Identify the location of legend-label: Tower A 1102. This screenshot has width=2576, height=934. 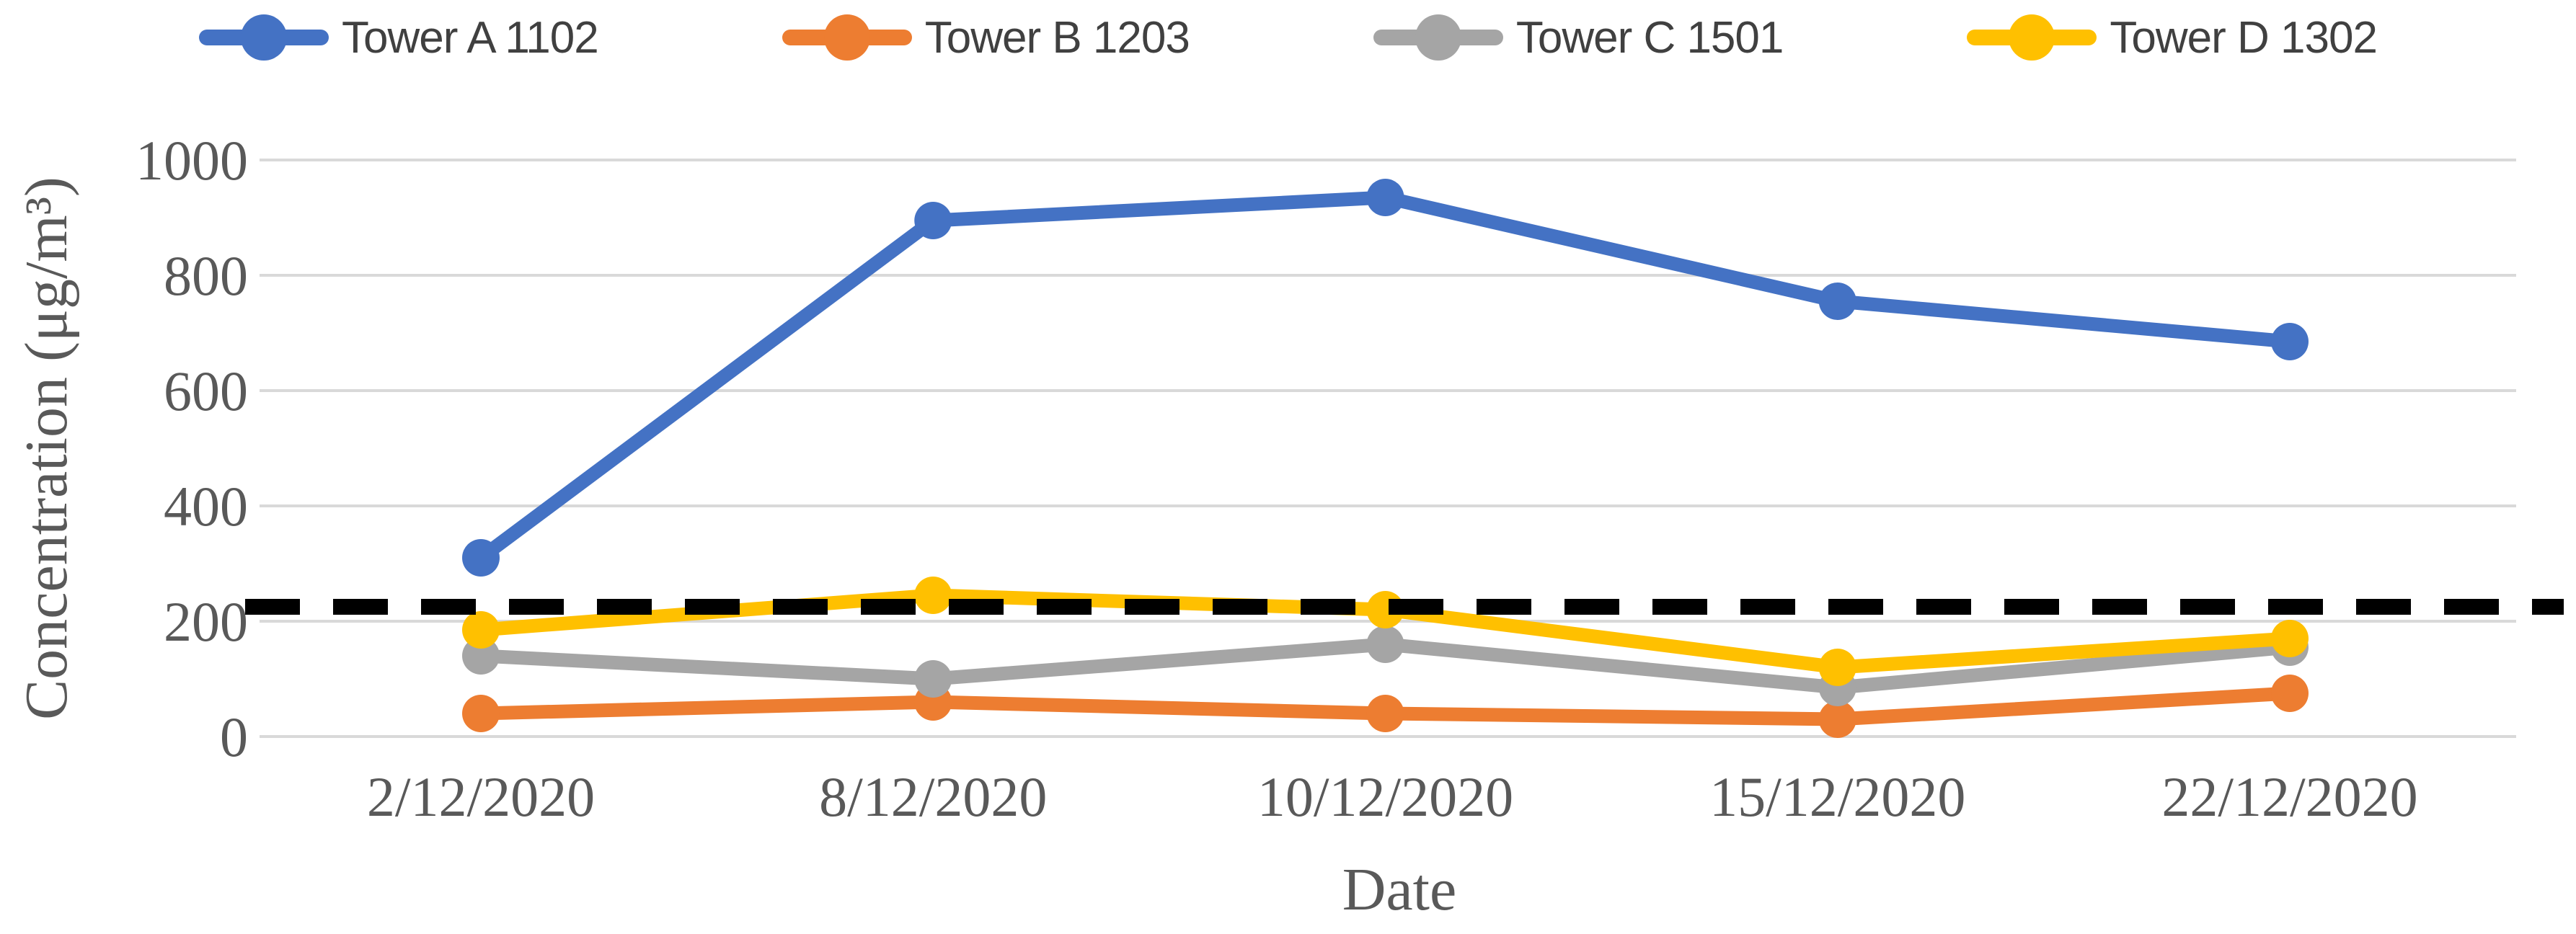
(470, 37).